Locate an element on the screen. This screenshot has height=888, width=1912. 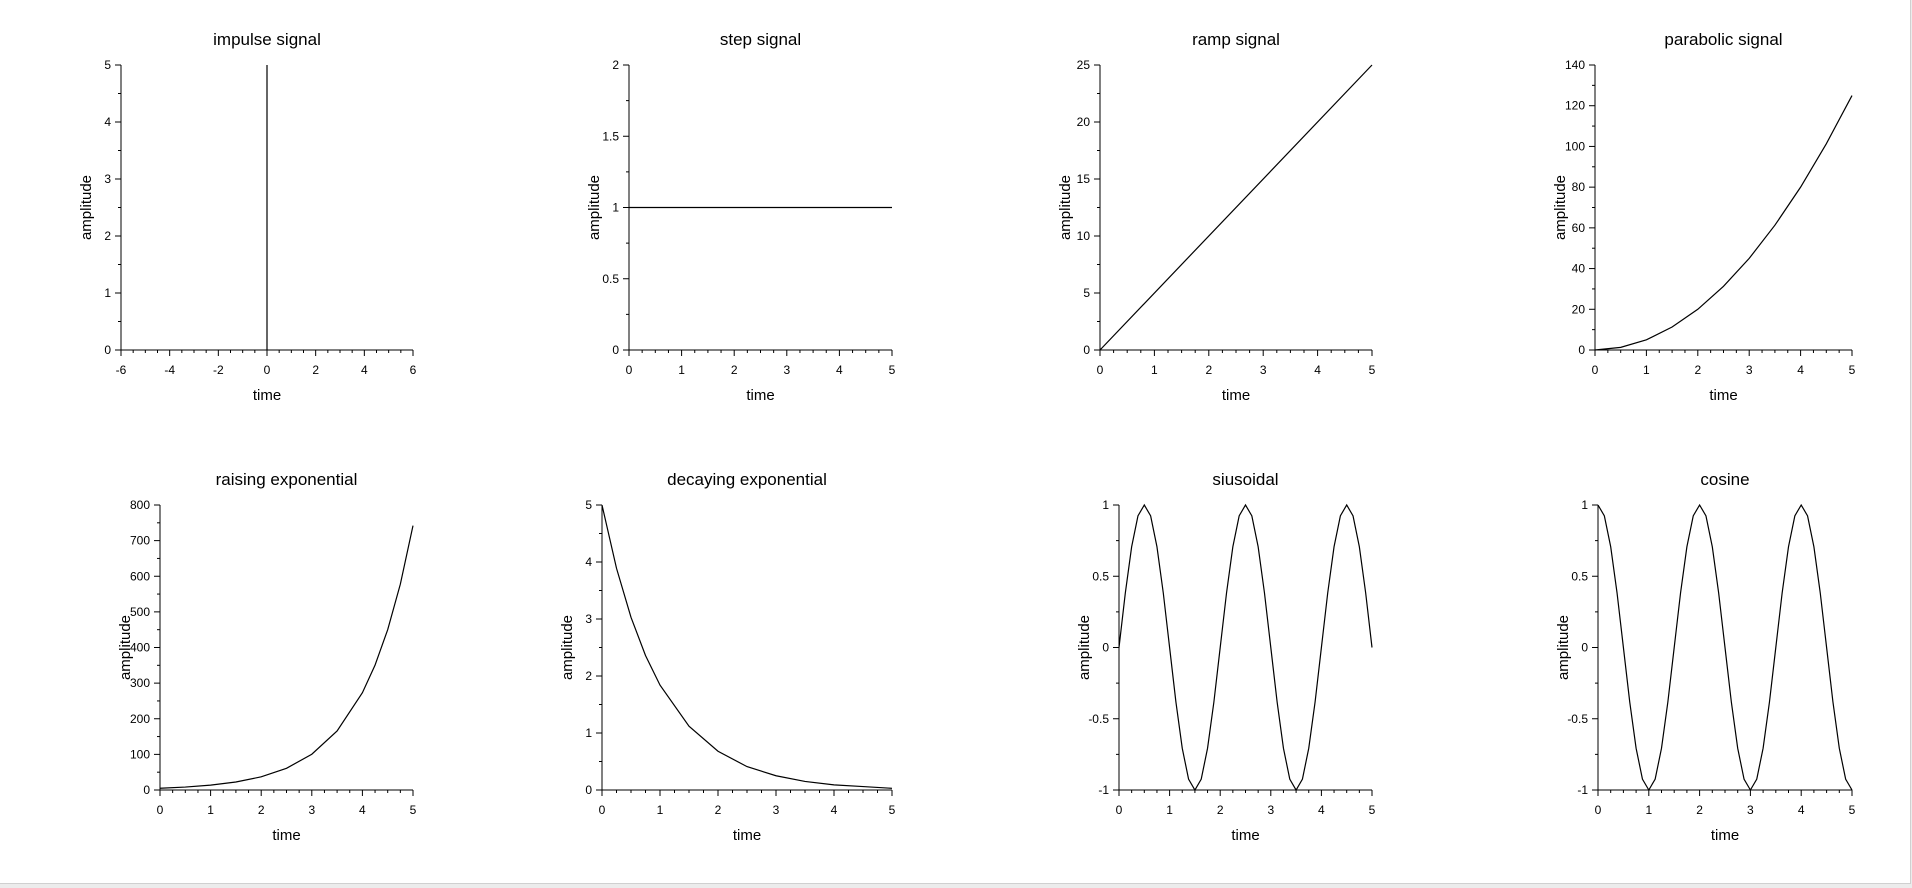
x-tick-label: -6 is located at coordinates (121, 370).